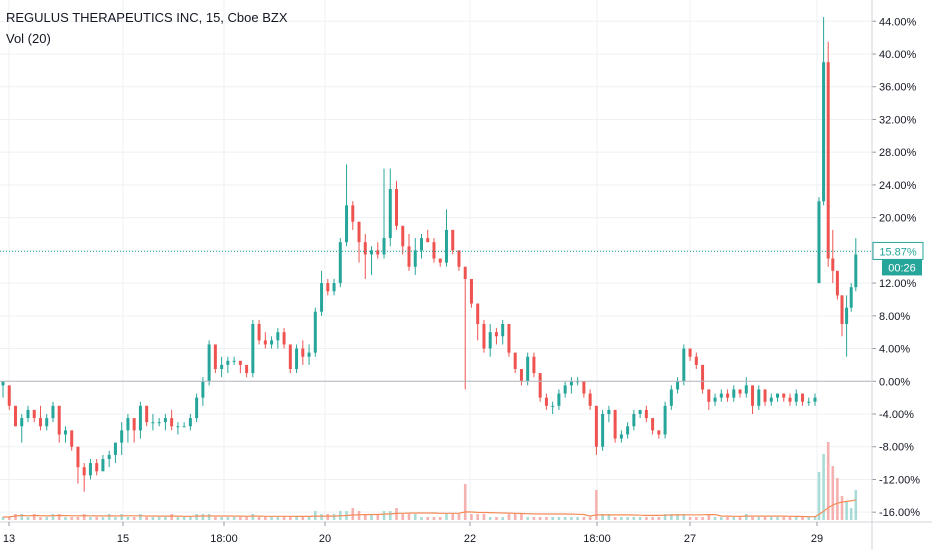  I want to click on x-axis: 13 15 18:00 20 22 18:00 27 29, so click(466, 533).